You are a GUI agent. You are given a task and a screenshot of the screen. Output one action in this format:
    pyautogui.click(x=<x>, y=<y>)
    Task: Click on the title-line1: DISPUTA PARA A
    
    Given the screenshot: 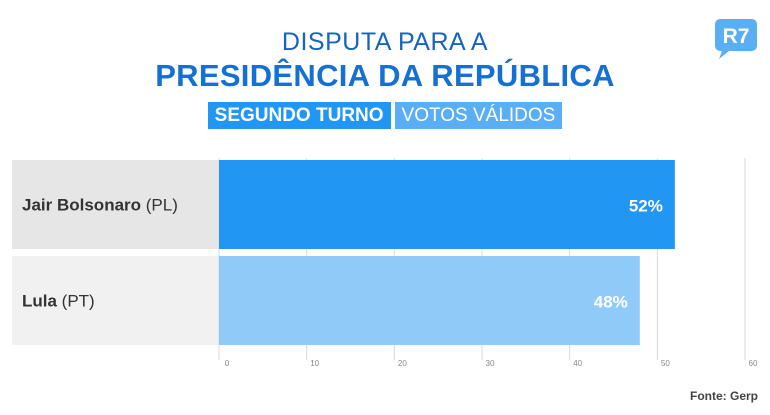 What is the action you would take?
    pyautogui.click(x=385, y=42)
    